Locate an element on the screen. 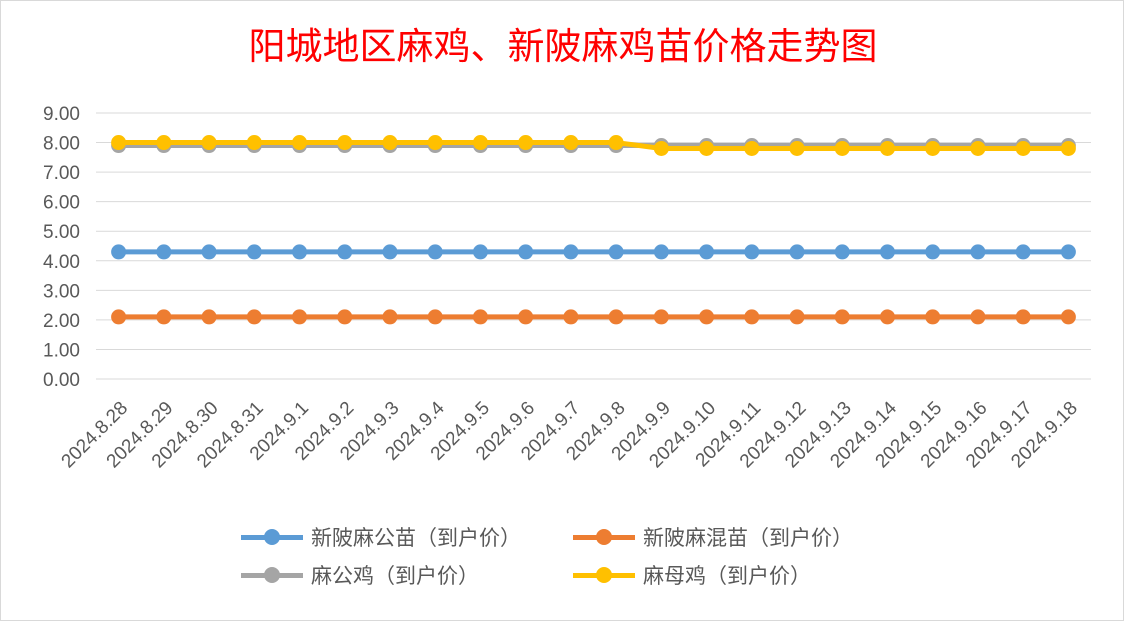  chart-title: 阳城地区麻鸡、新陂麻鸡苗价格走势图 is located at coordinates (563, 46).